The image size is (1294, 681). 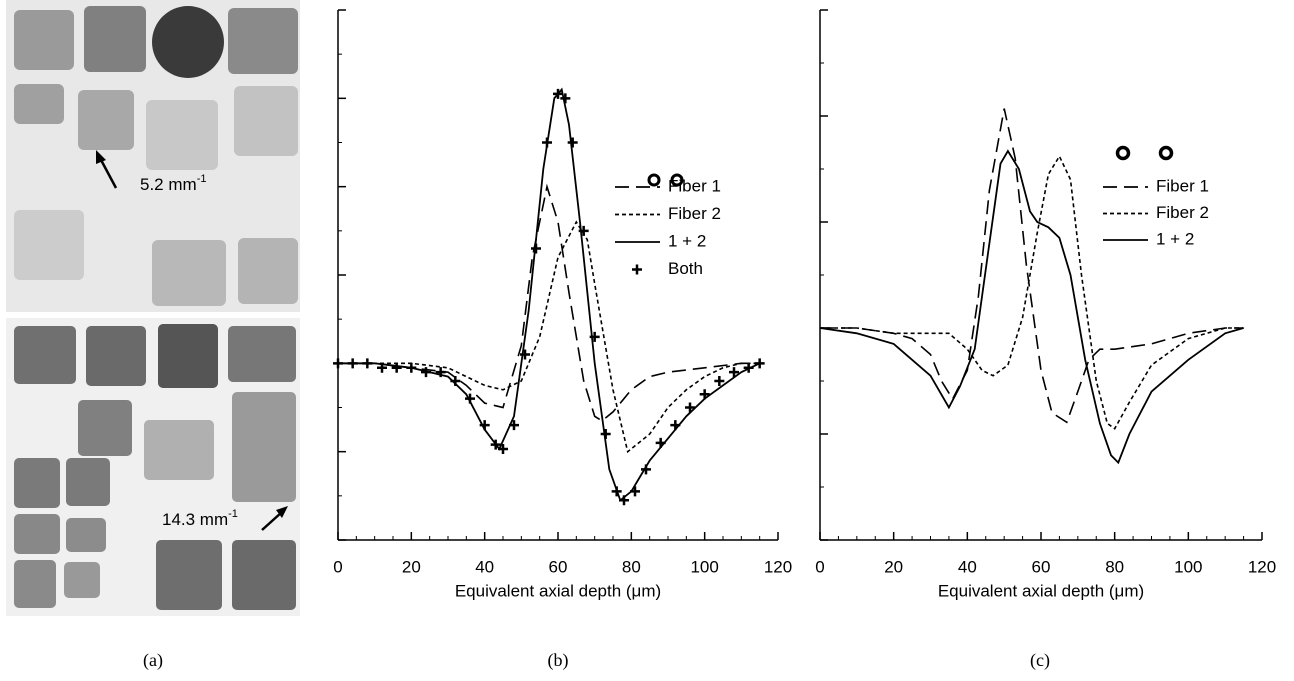 What do you see at coordinates (168, 184) in the screenshot?
I see `annotation-text: 5.2 mm` at bounding box center [168, 184].